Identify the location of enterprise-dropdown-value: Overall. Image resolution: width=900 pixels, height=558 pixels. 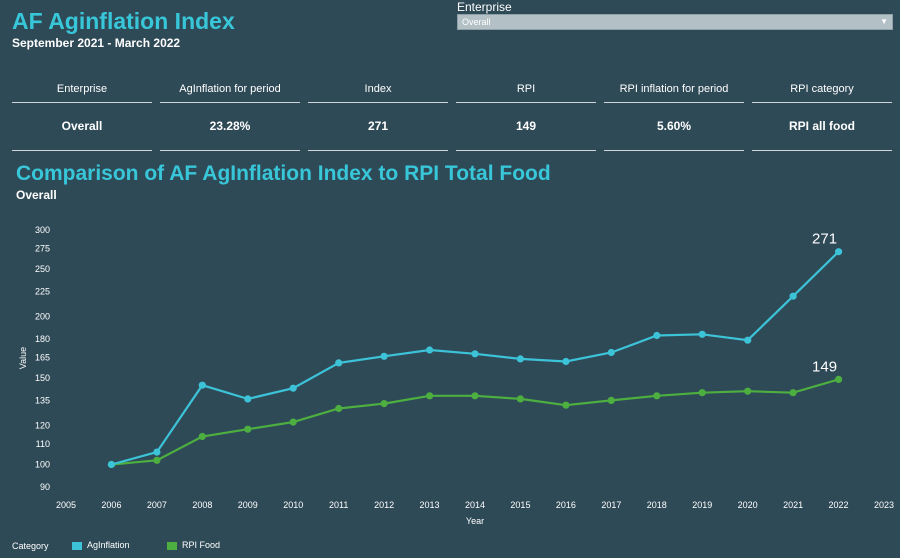
(476, 22).